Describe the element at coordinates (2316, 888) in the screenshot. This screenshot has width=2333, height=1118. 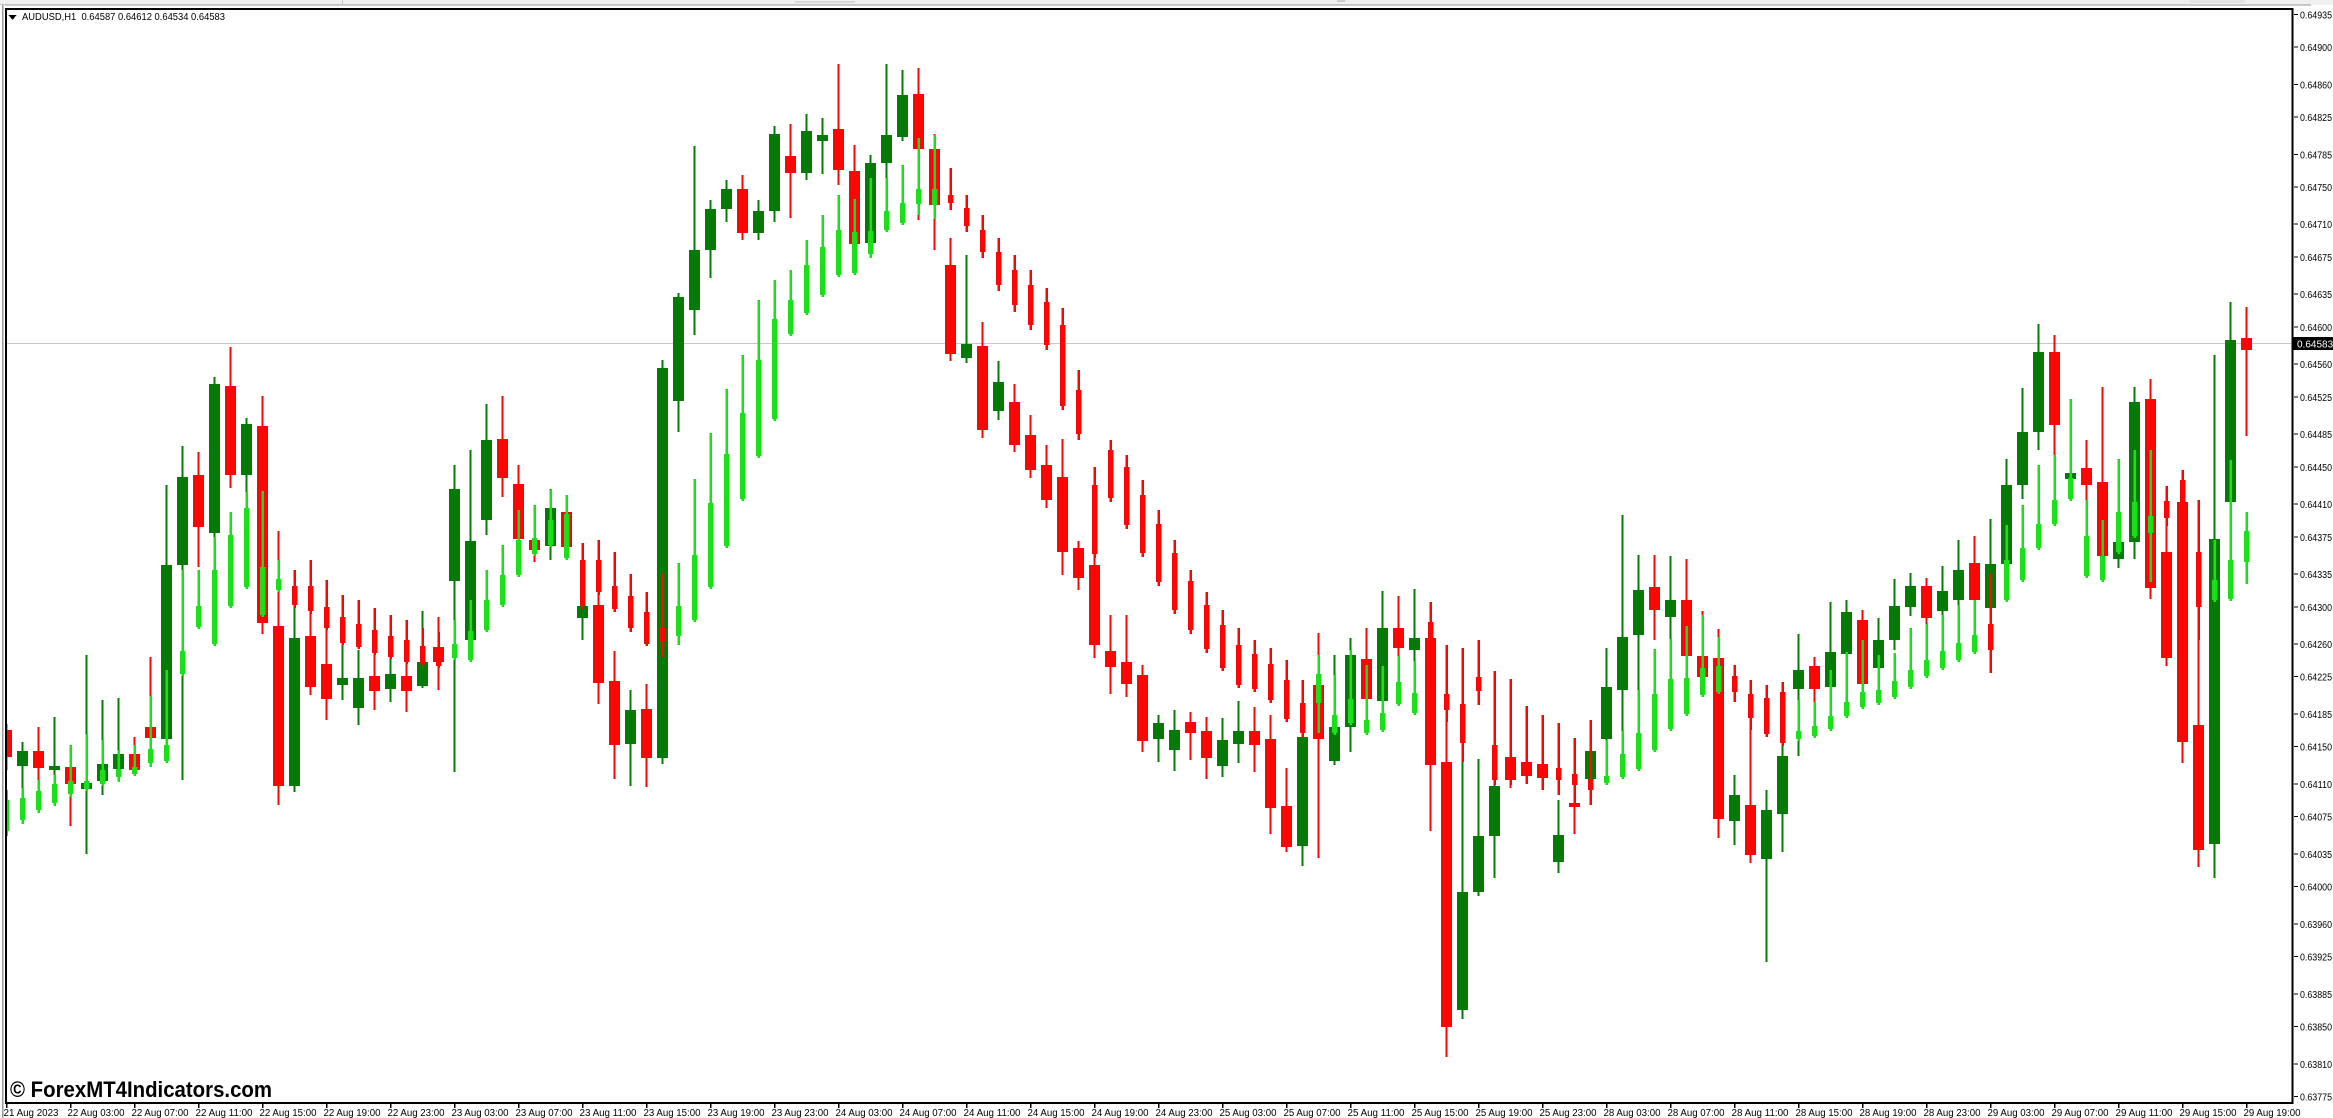
I see `svg-text: 0.64000` at that location.